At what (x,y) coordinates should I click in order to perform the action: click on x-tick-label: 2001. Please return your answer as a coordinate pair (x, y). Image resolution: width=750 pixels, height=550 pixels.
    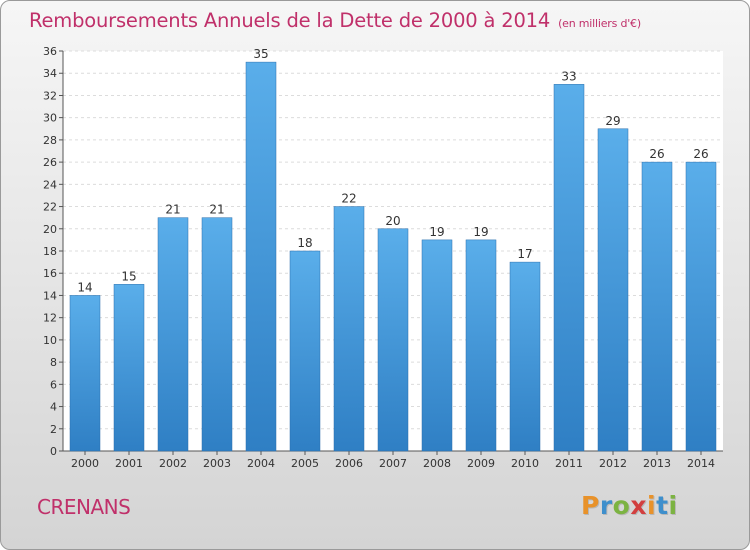
    Looking at the image, I should click on (129, 463).